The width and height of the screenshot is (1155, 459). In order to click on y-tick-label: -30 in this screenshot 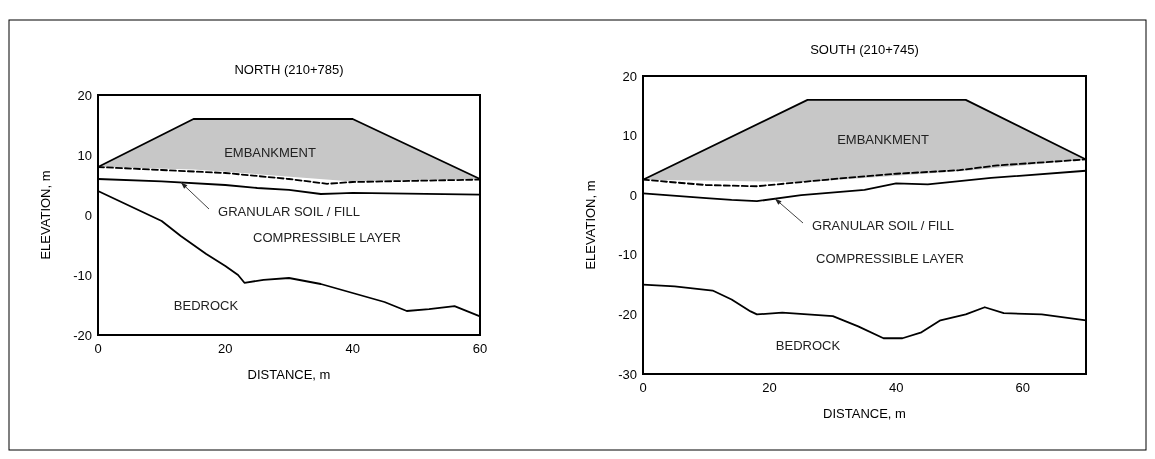, I will do `click(627, 374)`.